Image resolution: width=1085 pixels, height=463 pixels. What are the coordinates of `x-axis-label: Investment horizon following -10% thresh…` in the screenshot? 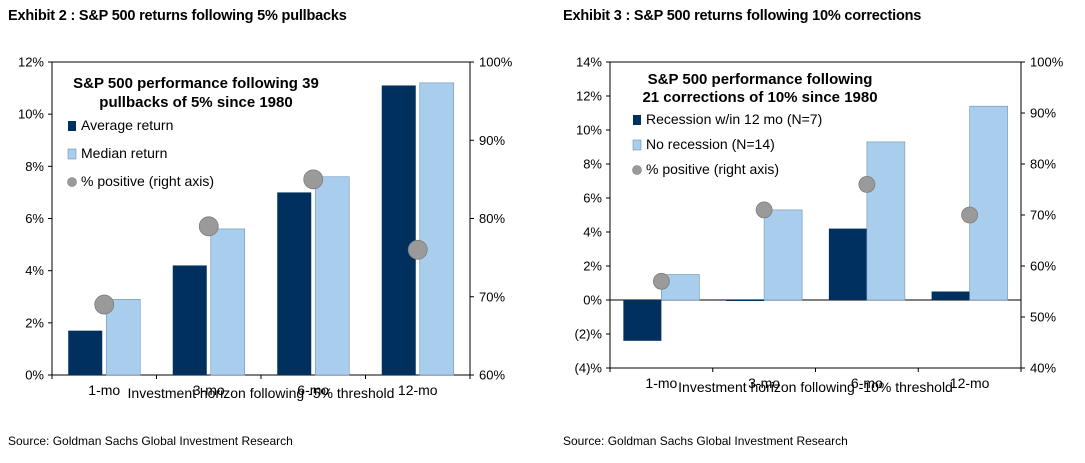 It's located at (815, 387).